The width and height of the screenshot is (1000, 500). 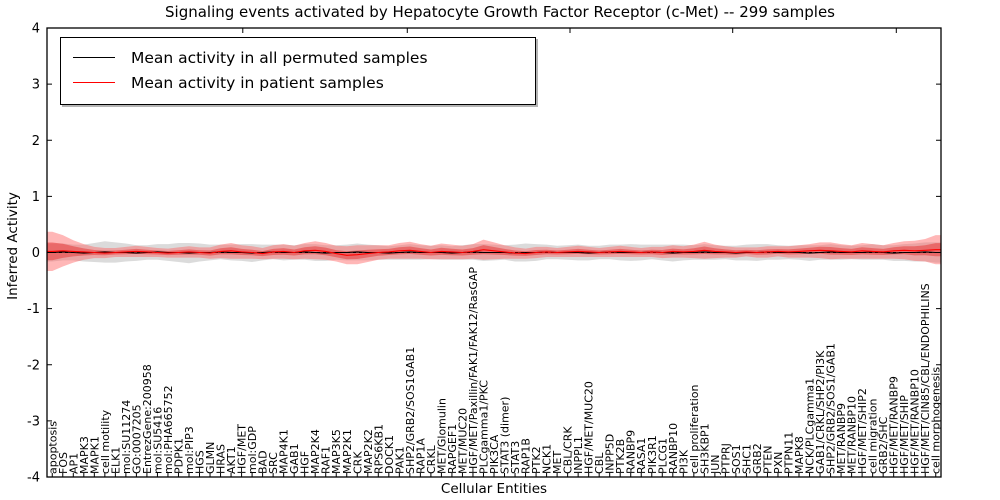 I want to click on patient-mean-line, so click(x=494, y=252).